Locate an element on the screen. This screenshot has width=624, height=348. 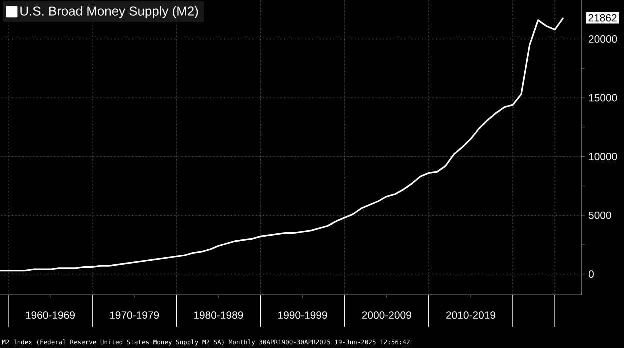
x-tick-label: 1990-1999 is located at coordinates (303, 316).